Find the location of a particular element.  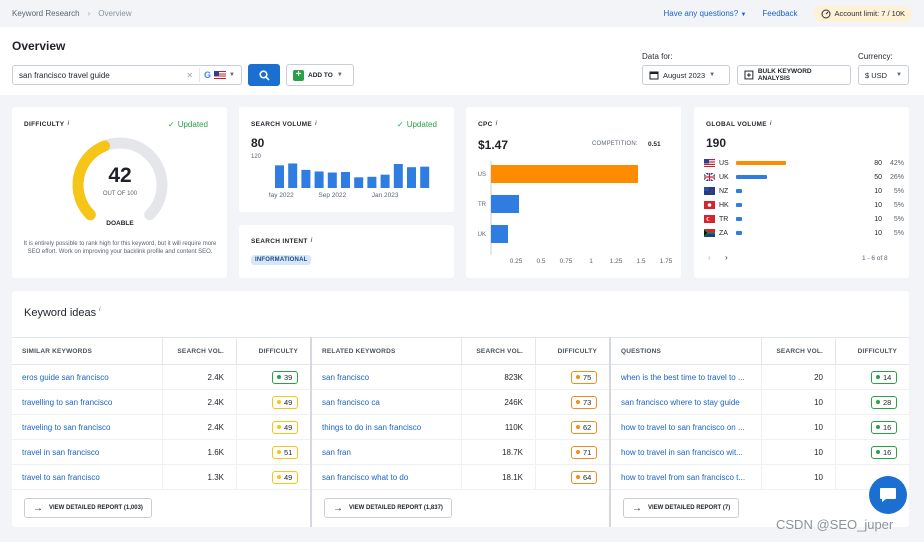

search-volume-cell: 20 is located at coordinates (798, 377).